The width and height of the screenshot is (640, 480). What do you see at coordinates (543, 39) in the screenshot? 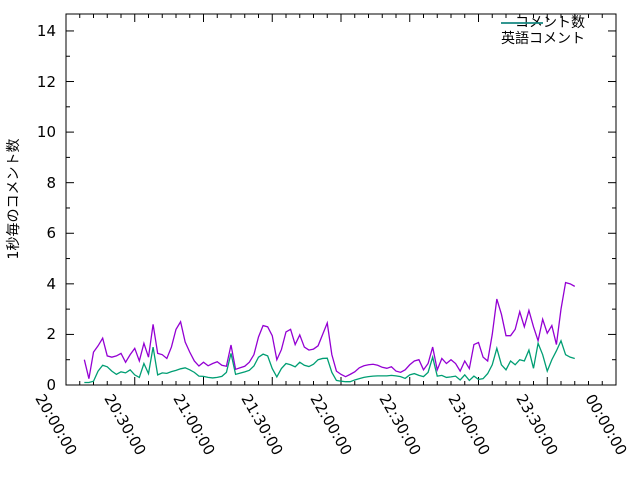
I see `legend-label: 英語コメント` at bounding box center [543, 39].